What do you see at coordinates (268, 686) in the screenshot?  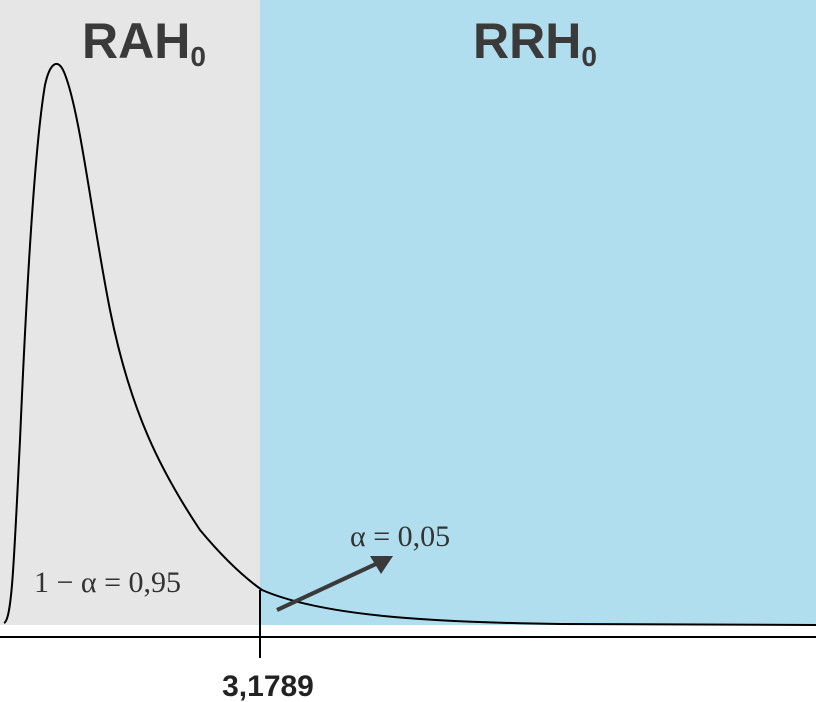 I see `critical-value-label: 3,1789` at bounding box center [268, 686].